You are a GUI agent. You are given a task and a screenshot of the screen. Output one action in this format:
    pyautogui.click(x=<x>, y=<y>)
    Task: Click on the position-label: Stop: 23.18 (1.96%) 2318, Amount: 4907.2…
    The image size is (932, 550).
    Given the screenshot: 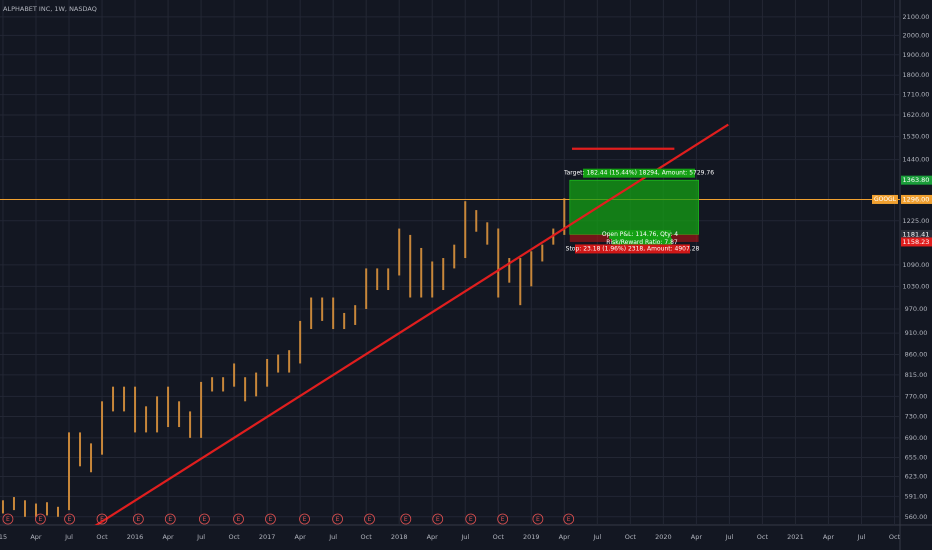 What is the action you would take?
    pyautogui.click(x=633, y=248)
    